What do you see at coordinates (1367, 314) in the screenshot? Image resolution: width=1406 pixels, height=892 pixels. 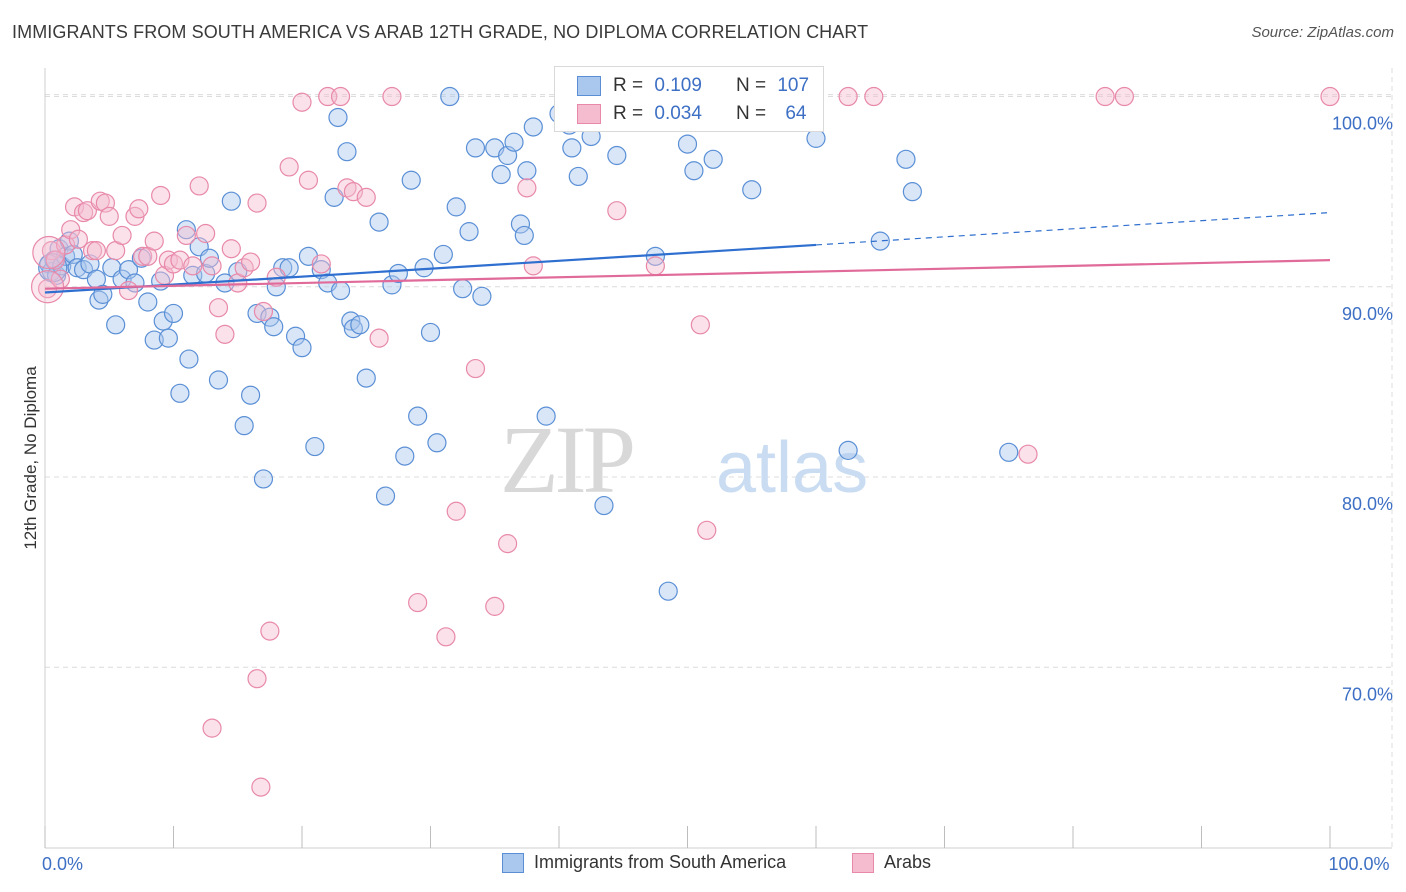 I see `y-tick-label: 90.0%` at bounding box center [1367, 314].